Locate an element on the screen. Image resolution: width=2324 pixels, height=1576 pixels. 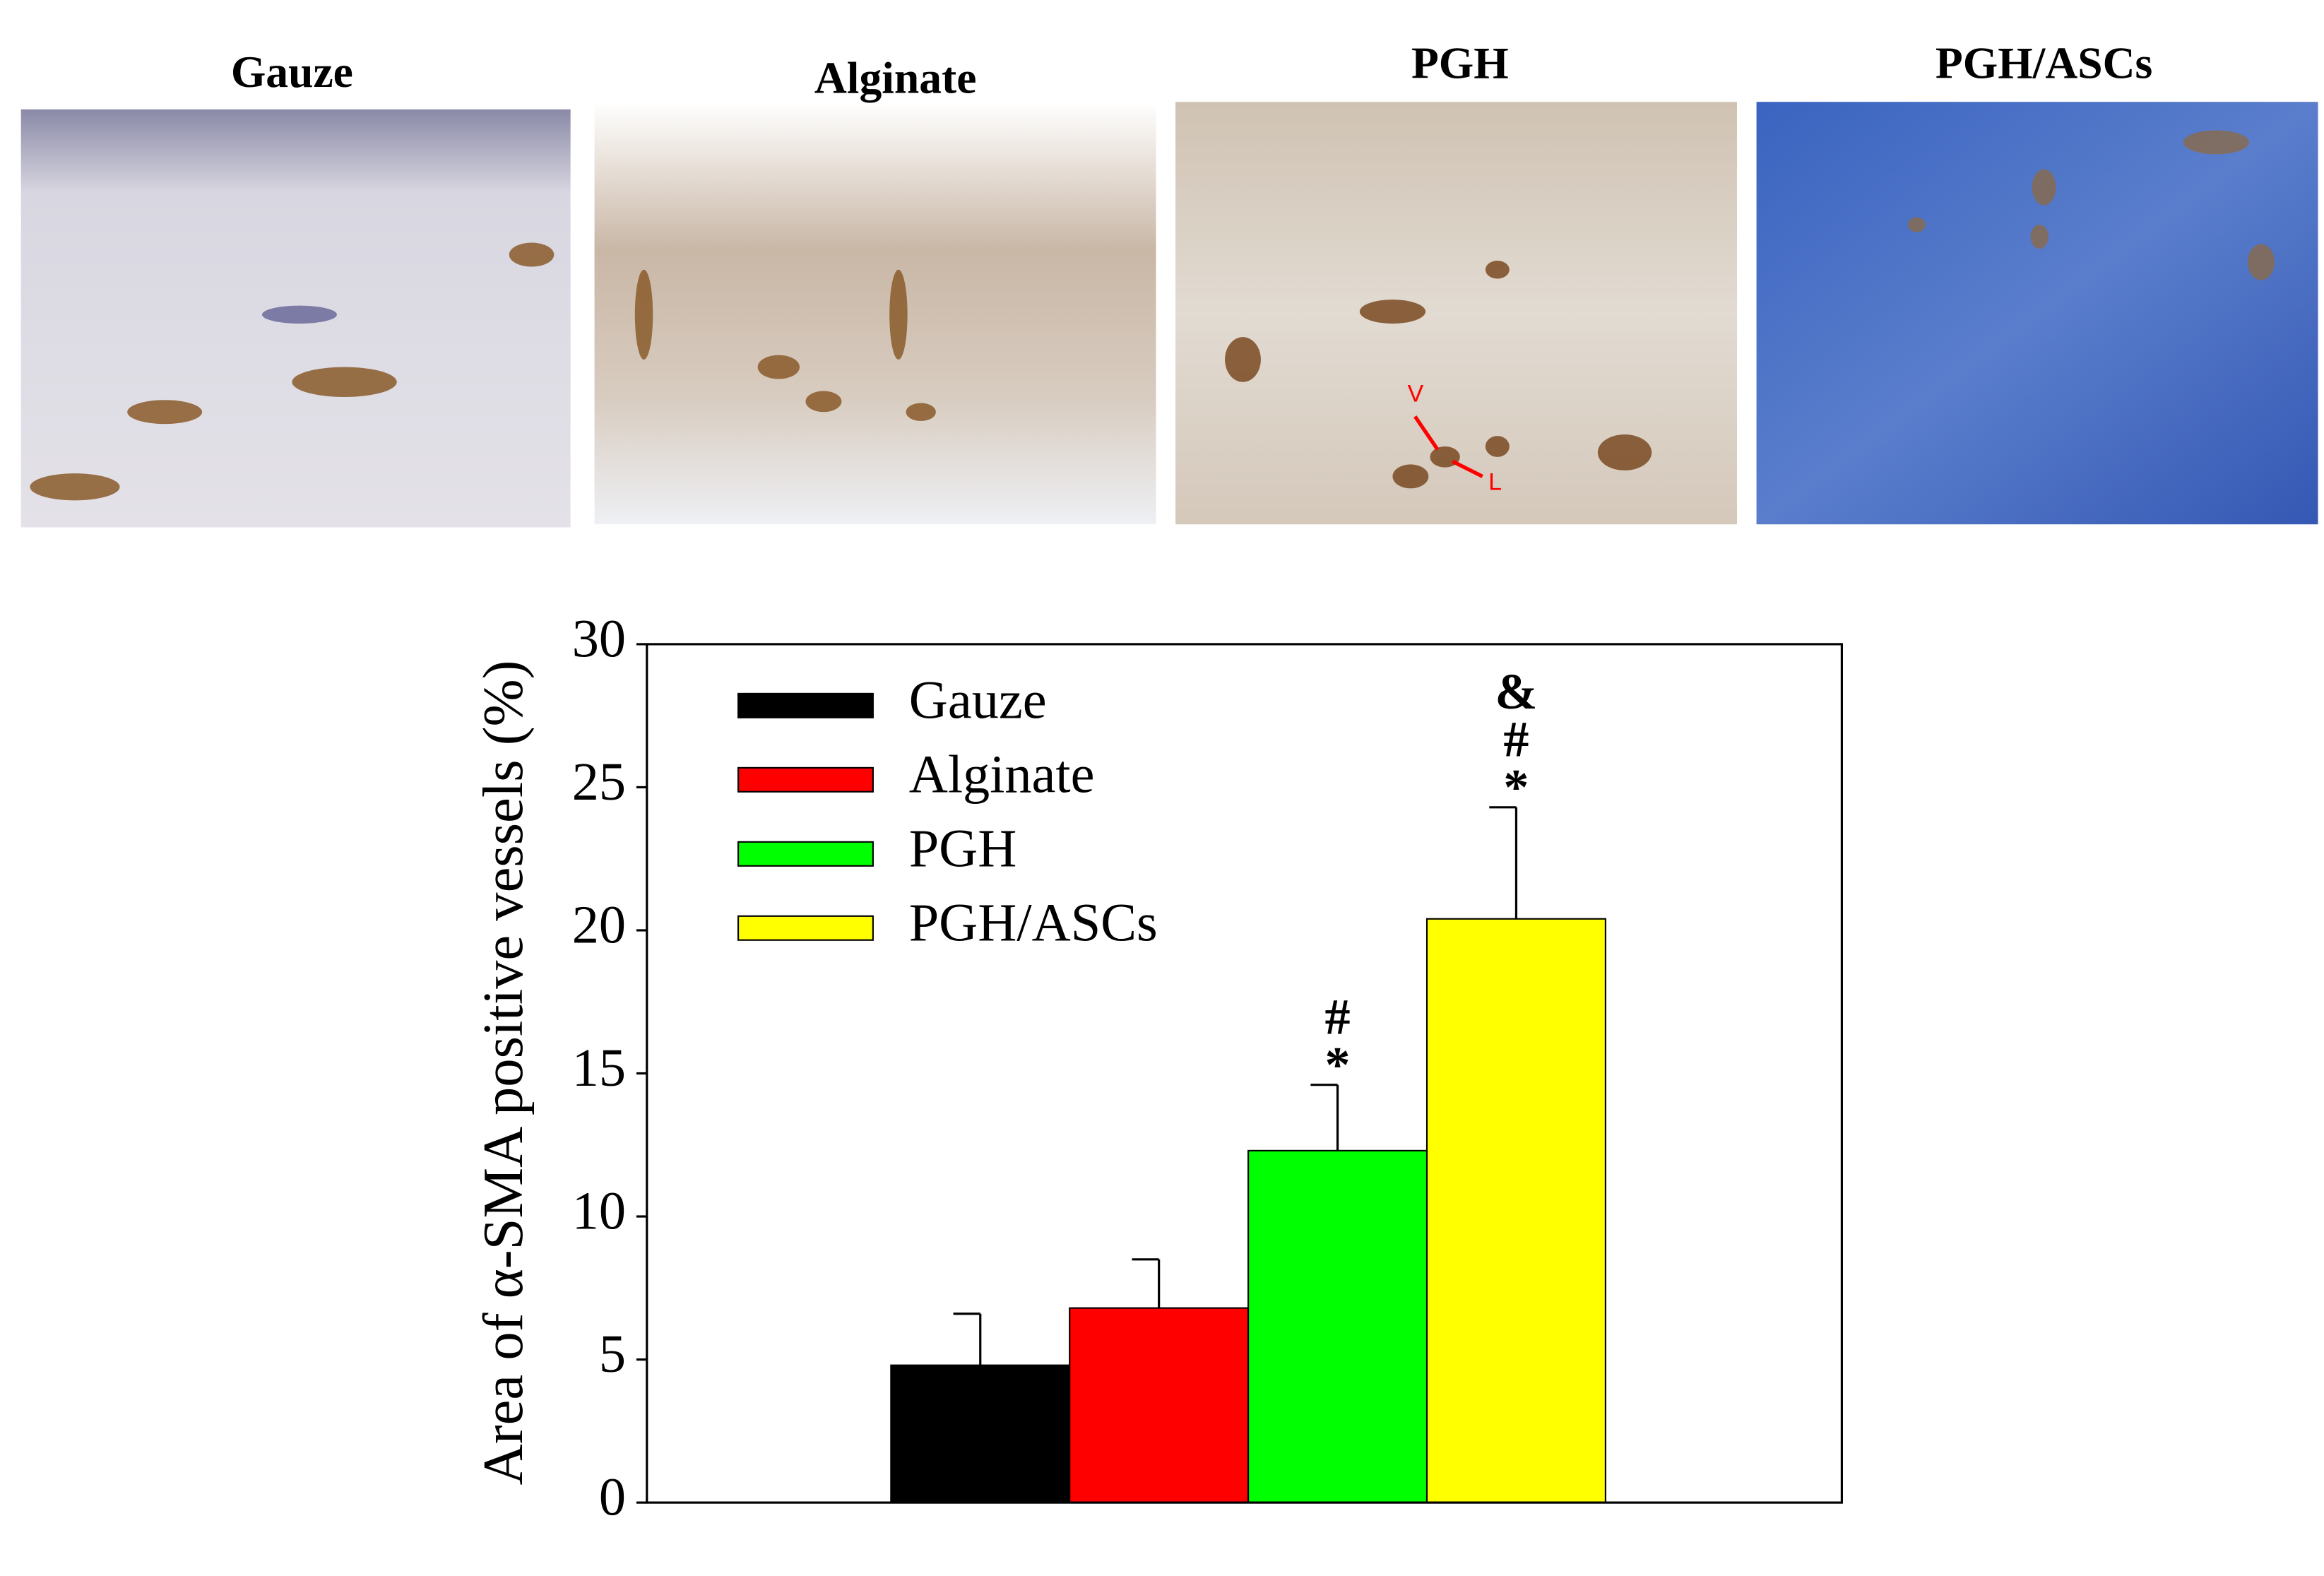
y-tick-label: 25 is located at coordinates (599, 782).